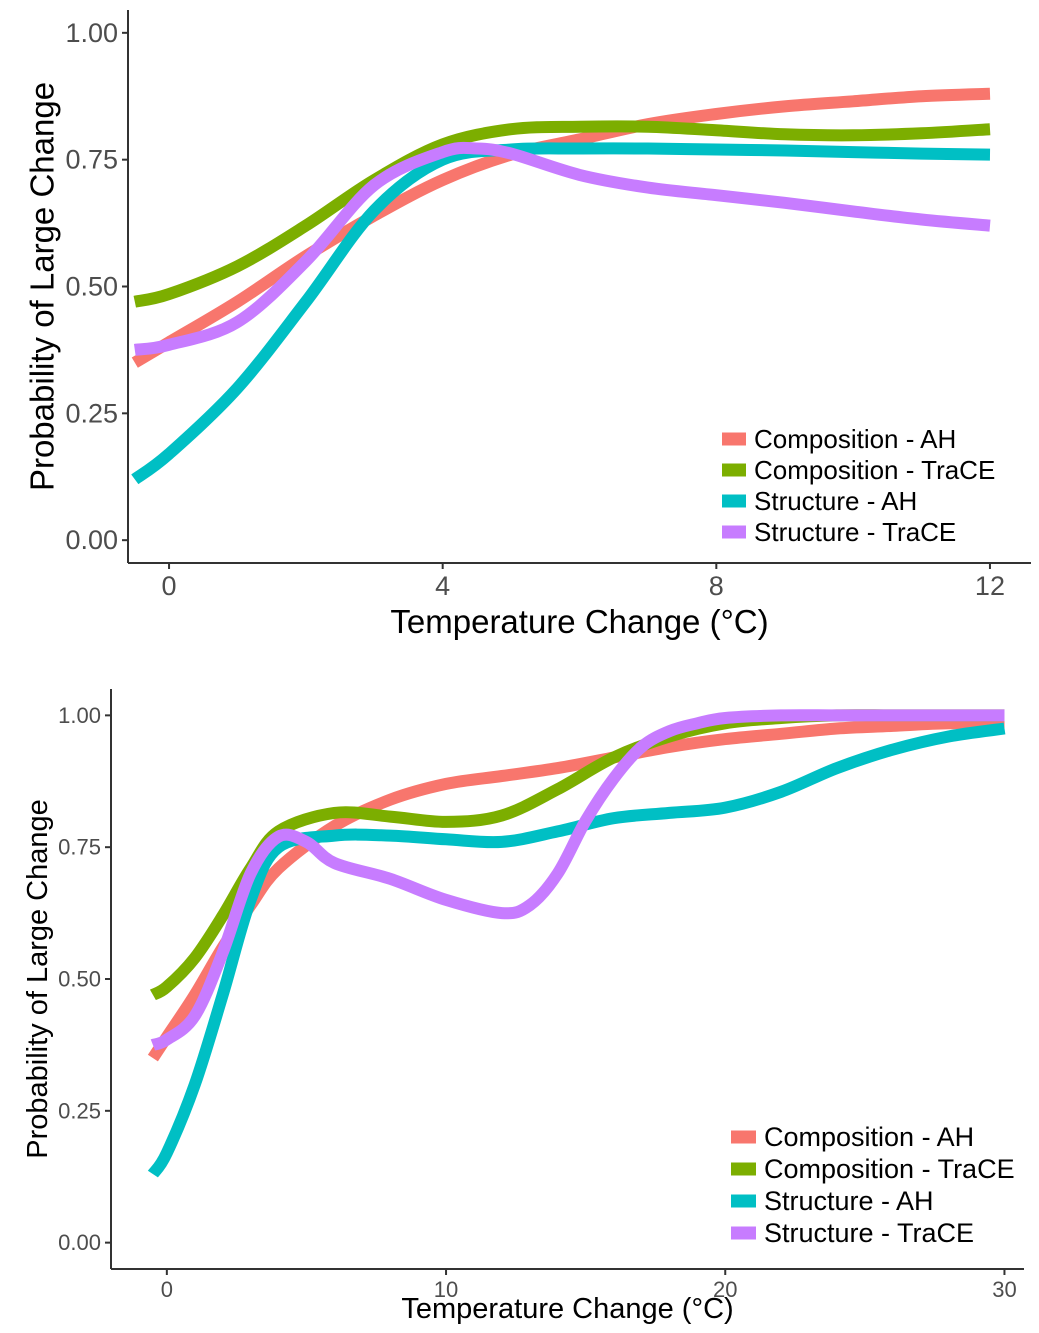 This screenshot has width=1039, height=1333. I want to click on bottom-legend-label-1: Composition - TraCE, so click(889, 1169).